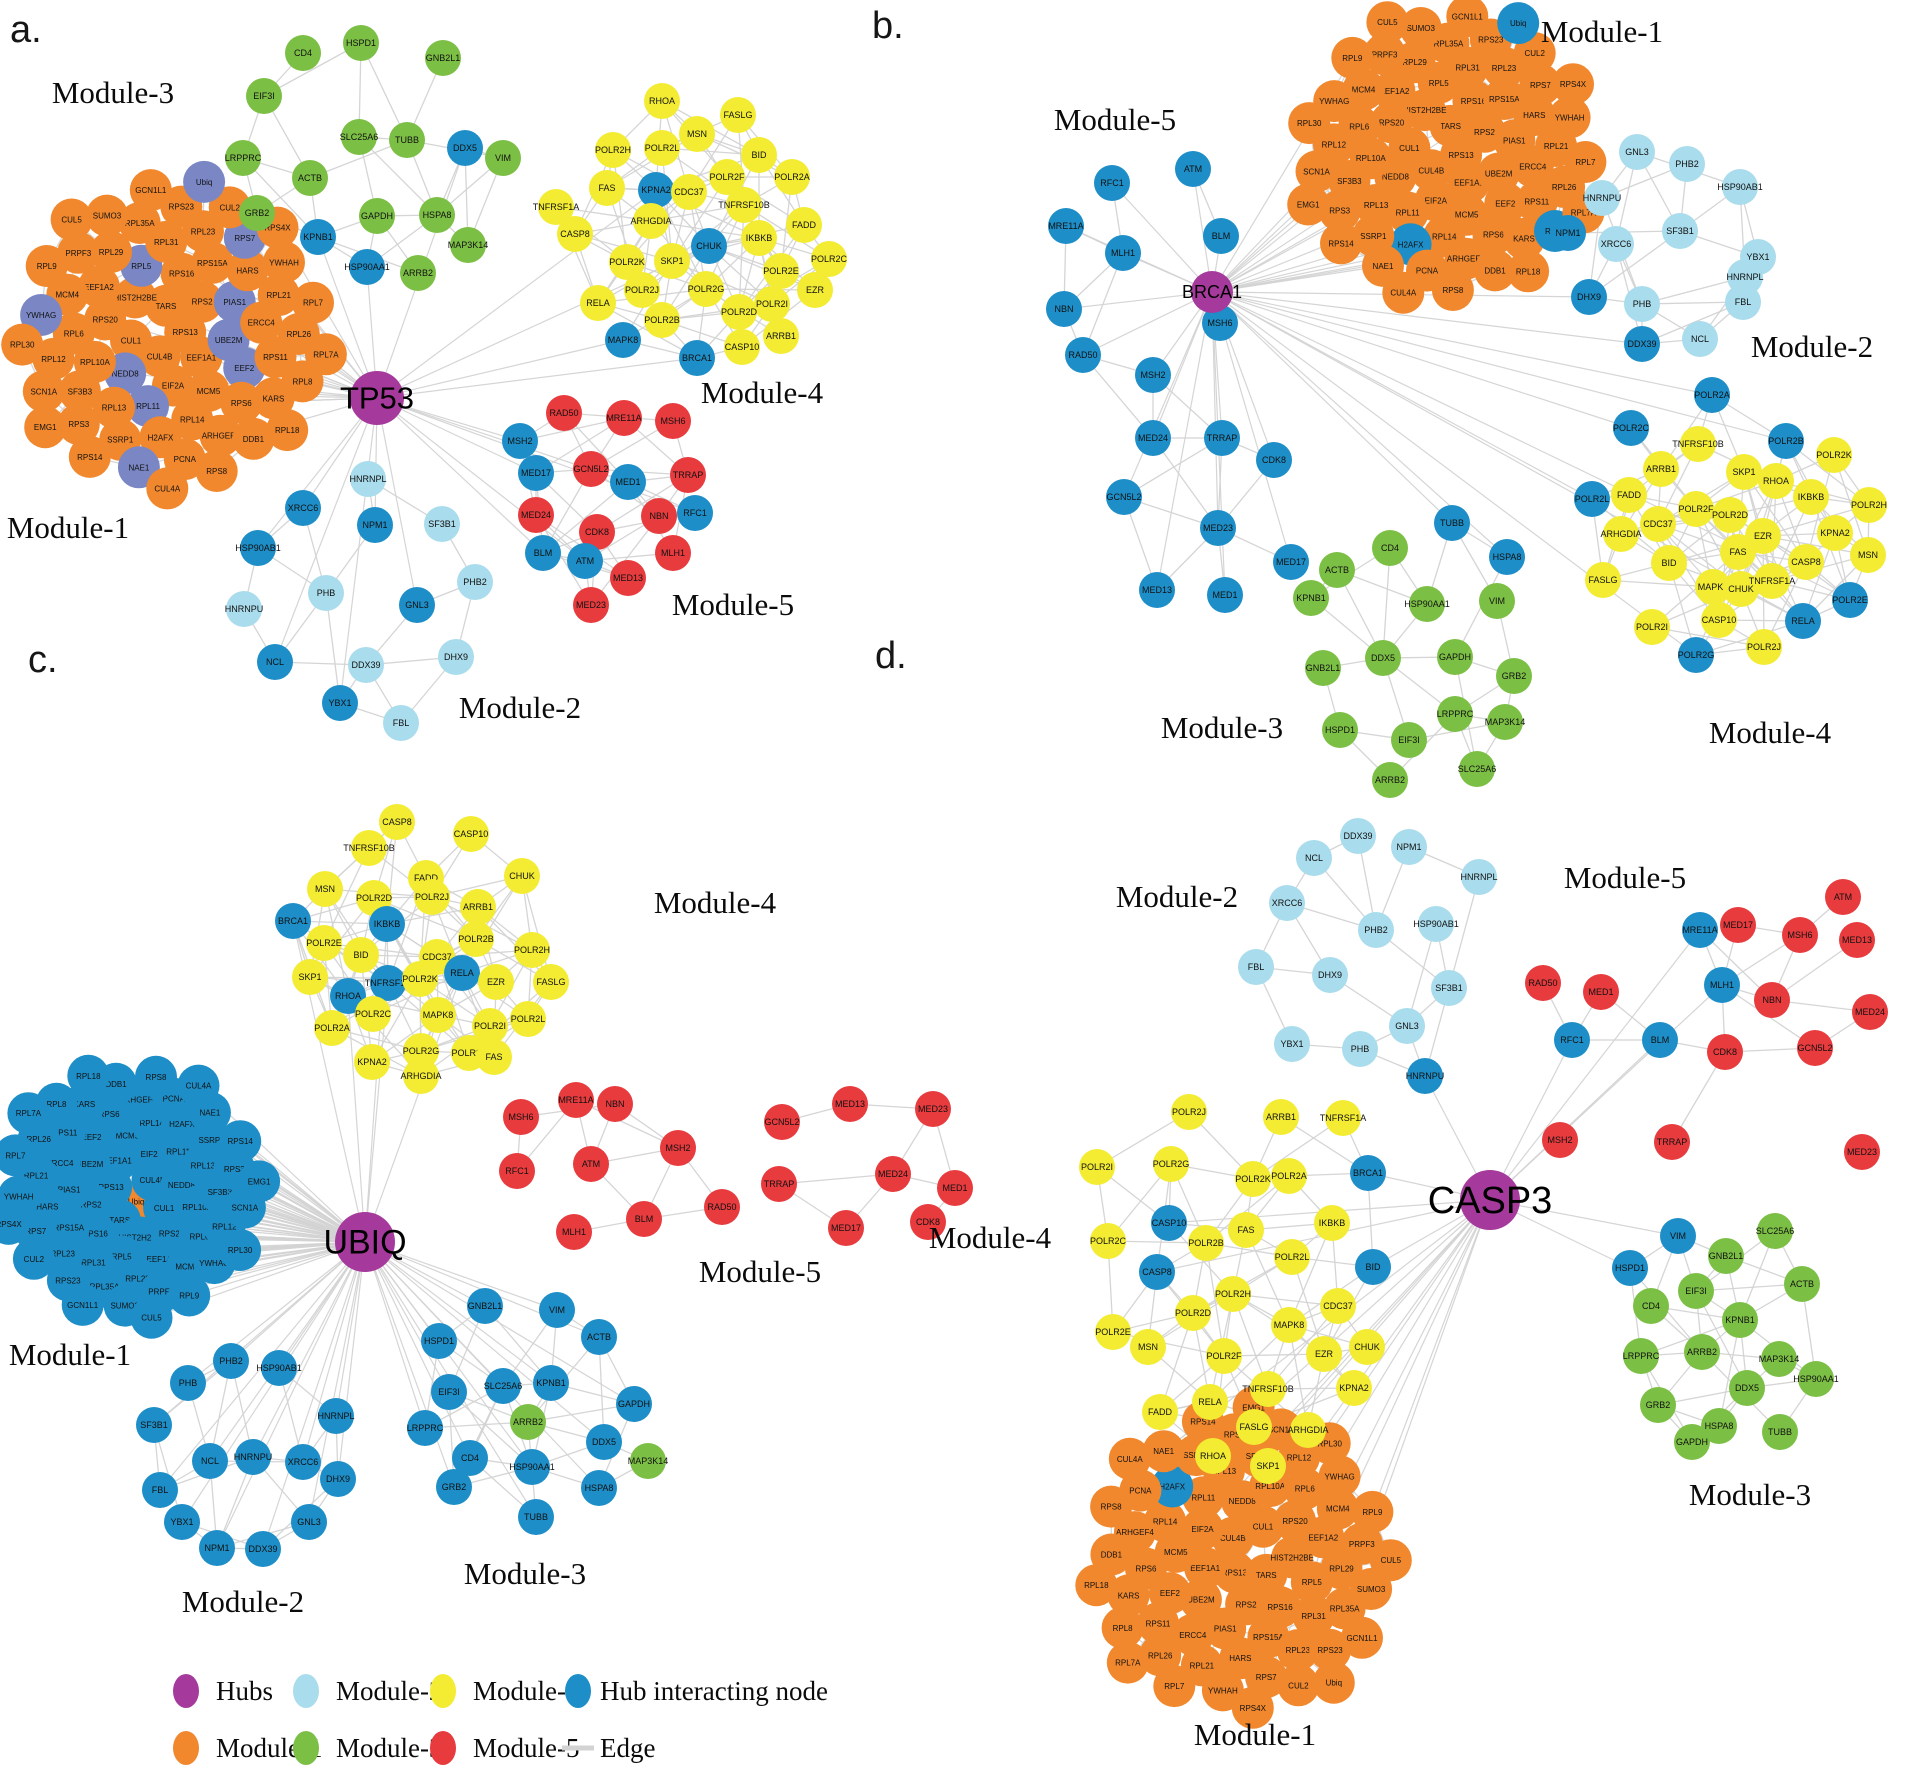 The height and width of the screenshot is (1775, 1923). What do you see at coordinates (1172, 1486) in the screenshot?
I see `node-H2AFX` at bounding box center [1172, 1486].